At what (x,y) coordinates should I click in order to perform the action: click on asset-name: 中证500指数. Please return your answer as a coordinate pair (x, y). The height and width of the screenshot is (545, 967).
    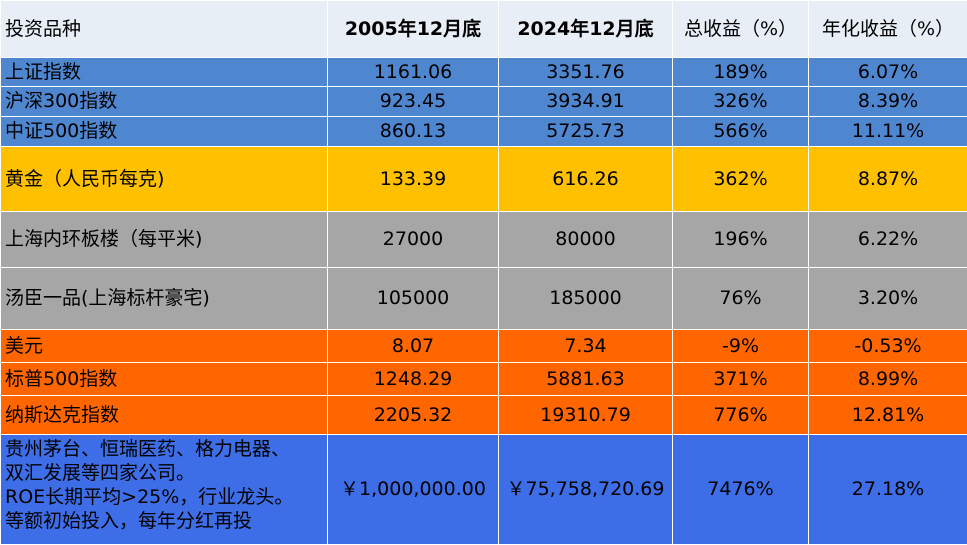
    Looking at the image, I should click on (164, 131).